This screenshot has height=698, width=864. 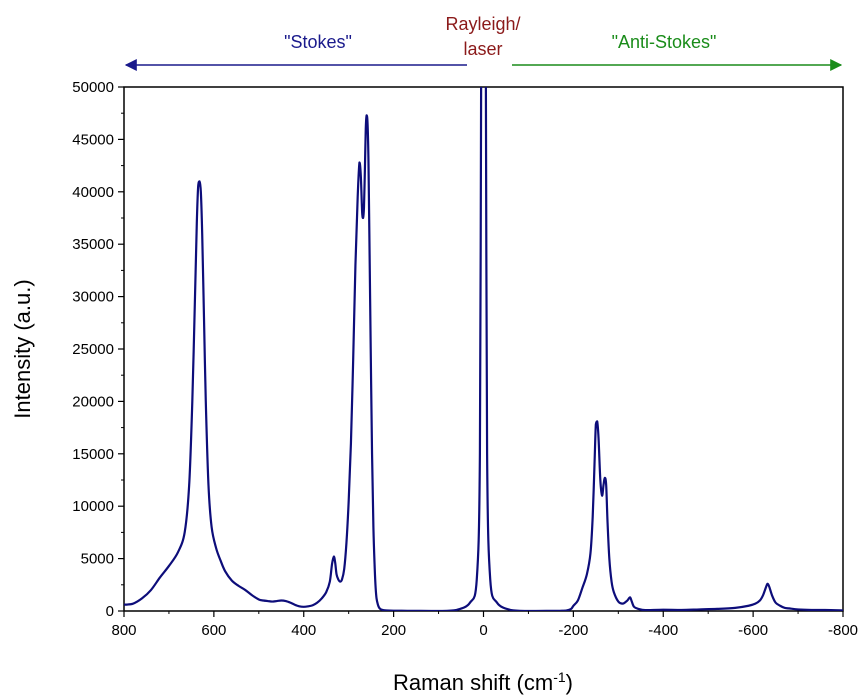 What do you see at coordinates (569, 682) in the screenshot?
I see `x-axis-title-suffix: )` at bounding box center [569, 682].